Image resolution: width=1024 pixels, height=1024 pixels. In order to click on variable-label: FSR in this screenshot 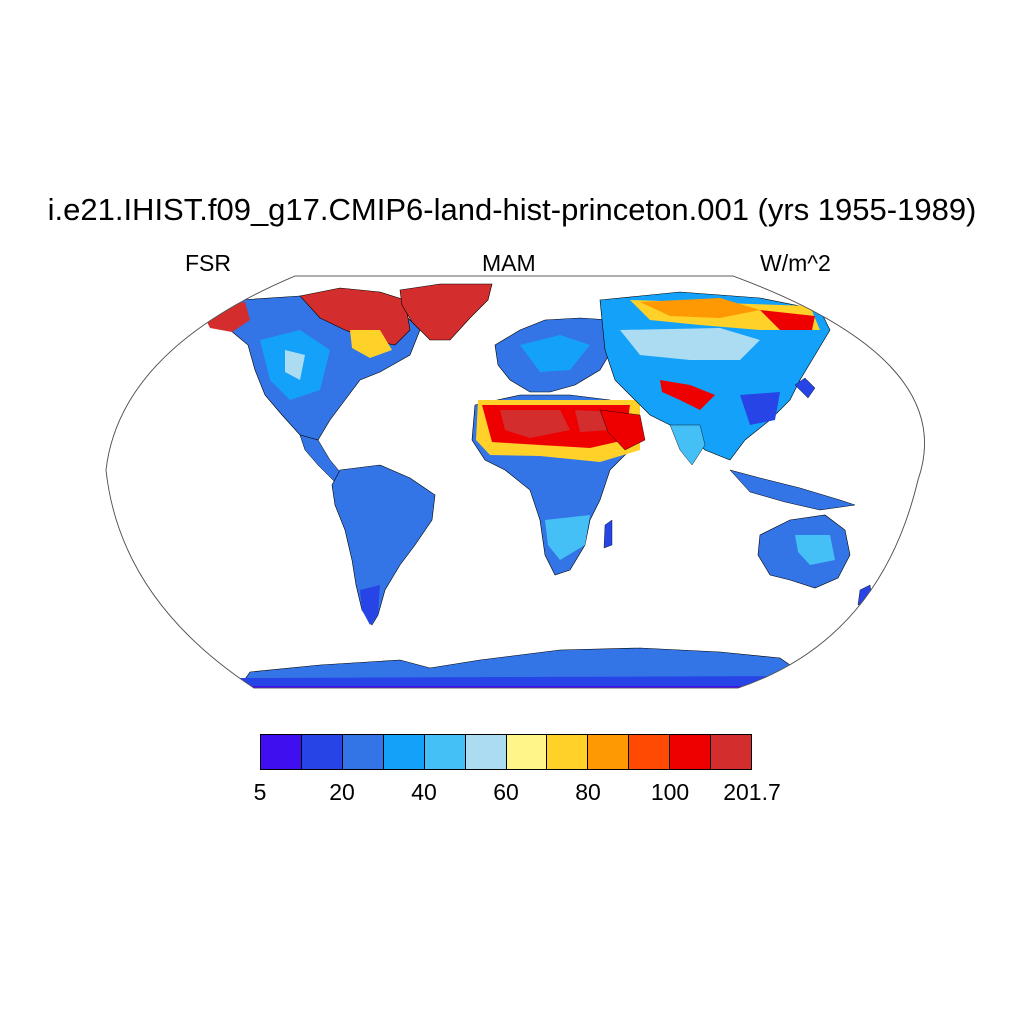, I will do `click(208, 263)`.